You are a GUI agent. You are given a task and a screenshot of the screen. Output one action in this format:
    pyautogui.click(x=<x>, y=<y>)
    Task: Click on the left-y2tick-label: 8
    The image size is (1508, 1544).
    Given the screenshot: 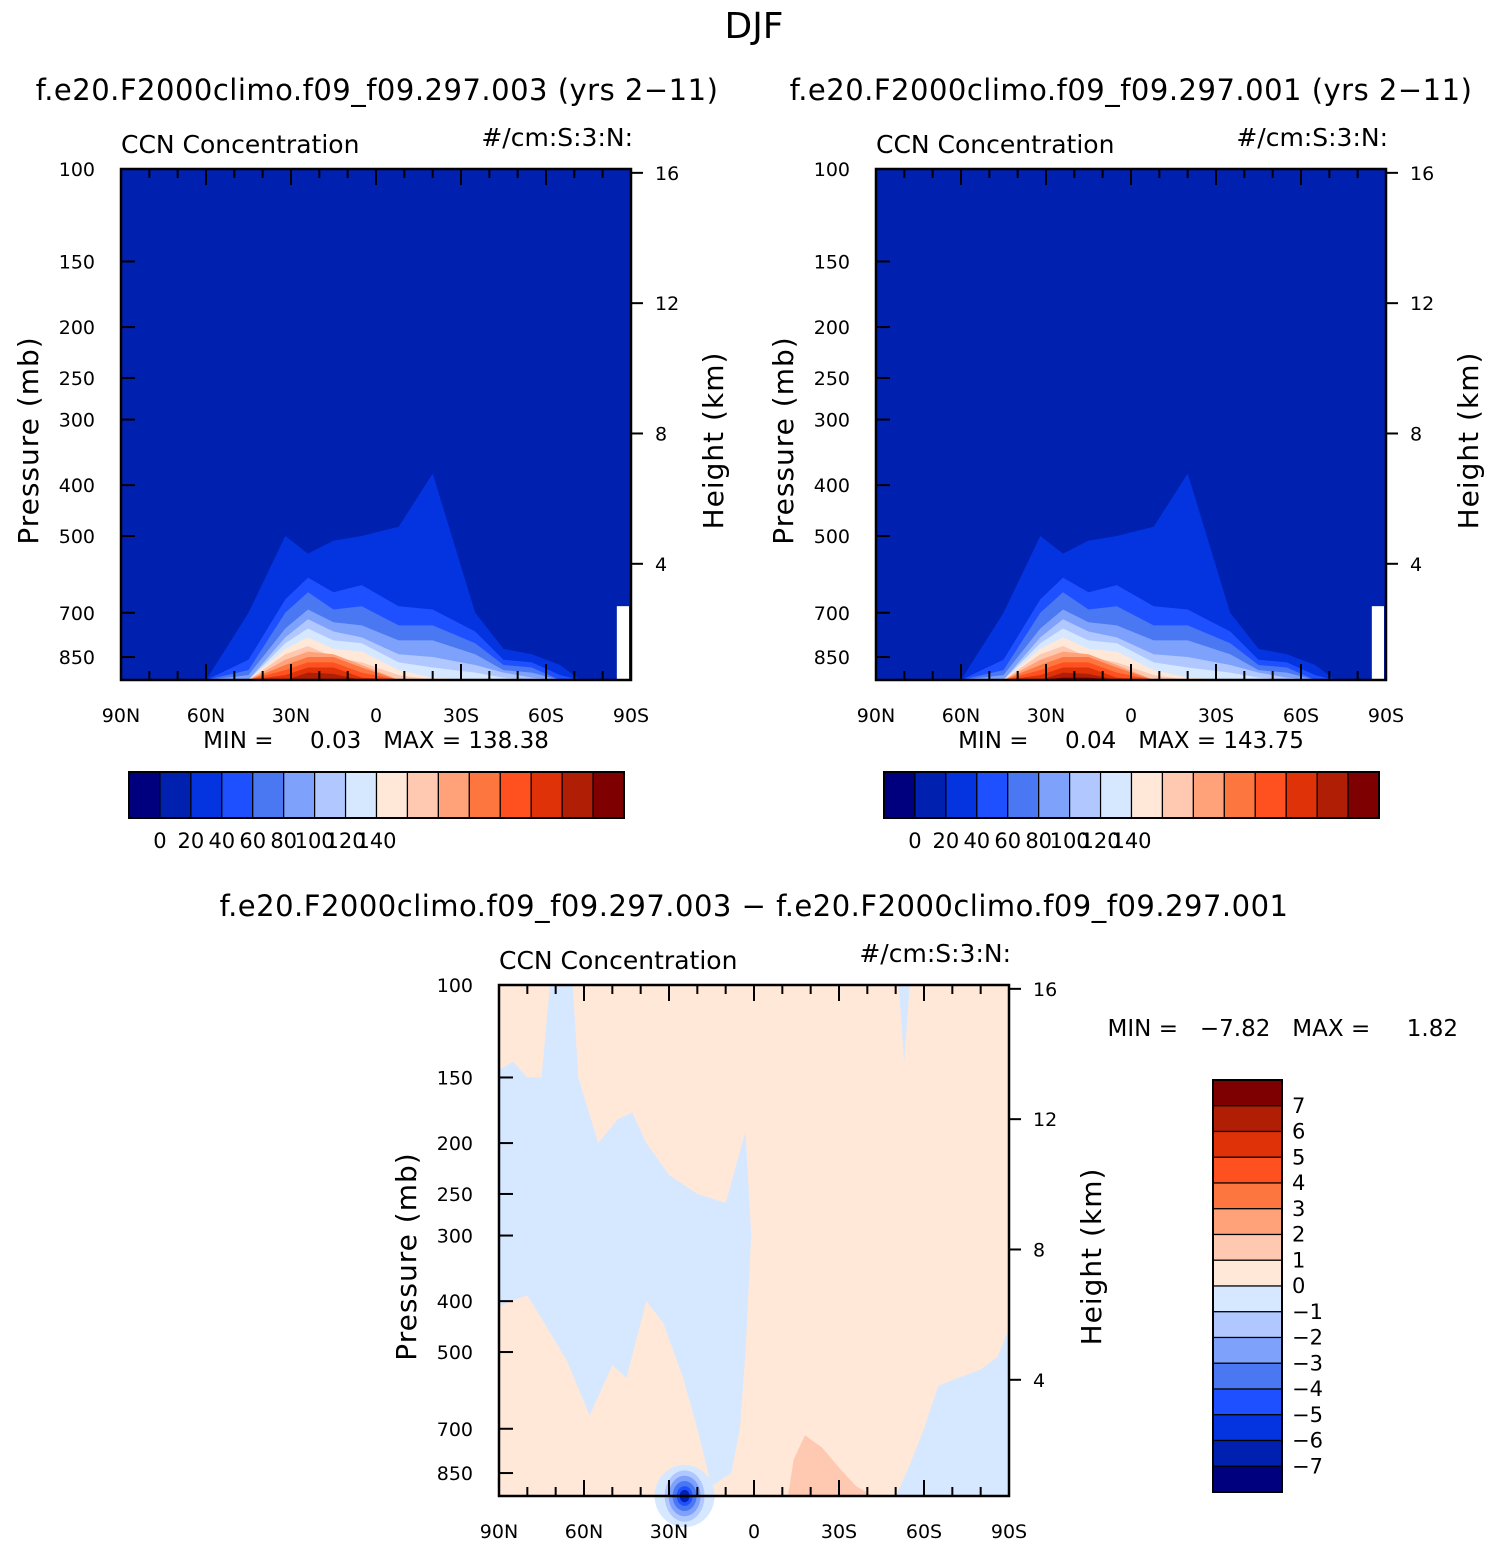 What is the action you would take?
    pyautogui.click(x=661, y=434)
    